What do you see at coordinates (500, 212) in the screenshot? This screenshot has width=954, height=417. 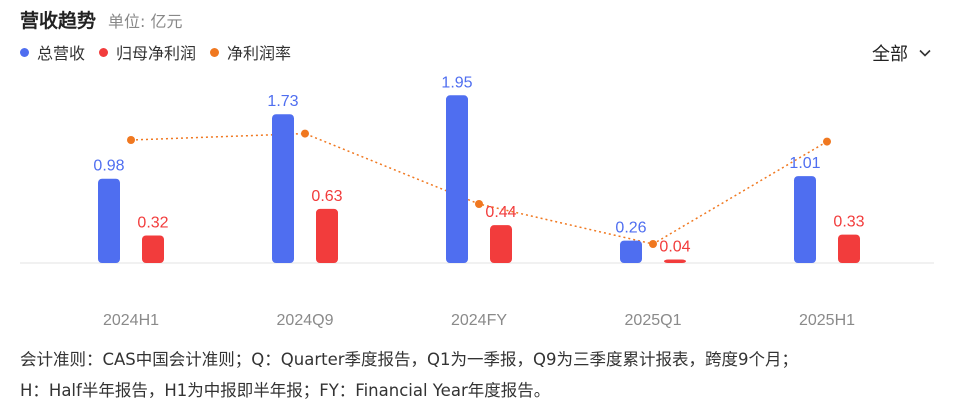 I see `net-profit-value-label: 0.44` at bounding box center [500, 212].